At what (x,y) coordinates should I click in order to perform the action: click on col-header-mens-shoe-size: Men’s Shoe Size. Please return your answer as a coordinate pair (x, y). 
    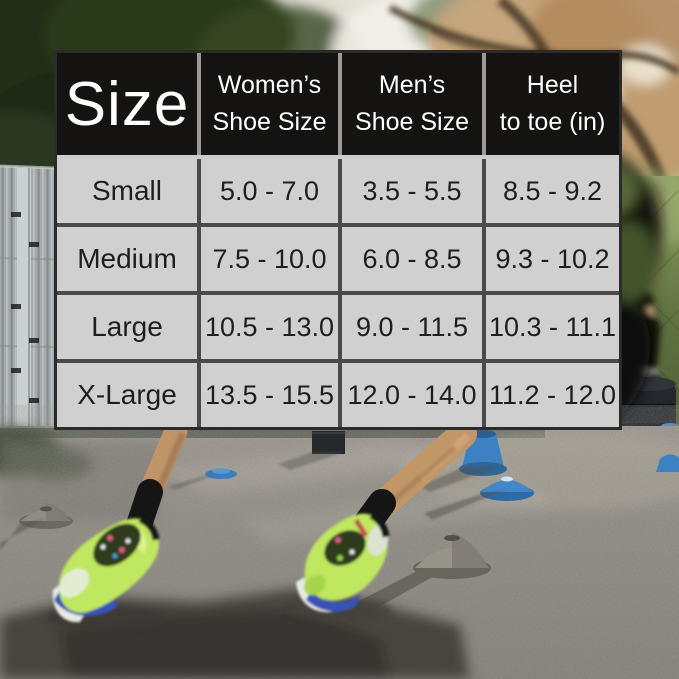
    Looking at the image, I should click on (412, 104).